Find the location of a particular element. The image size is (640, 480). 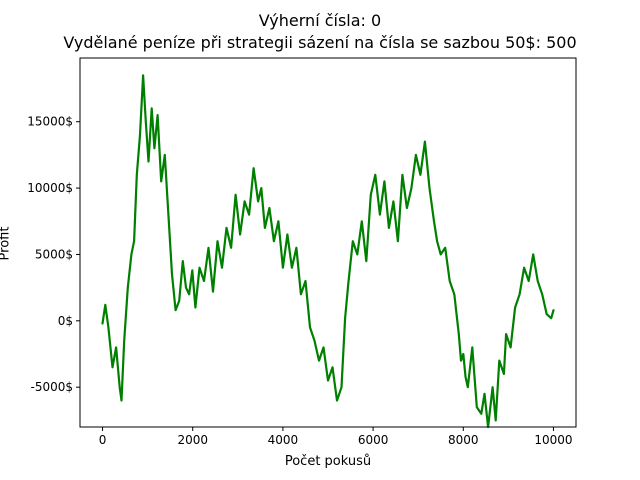

y-tick-label: 15000$ is located at coordinates (50, 122).